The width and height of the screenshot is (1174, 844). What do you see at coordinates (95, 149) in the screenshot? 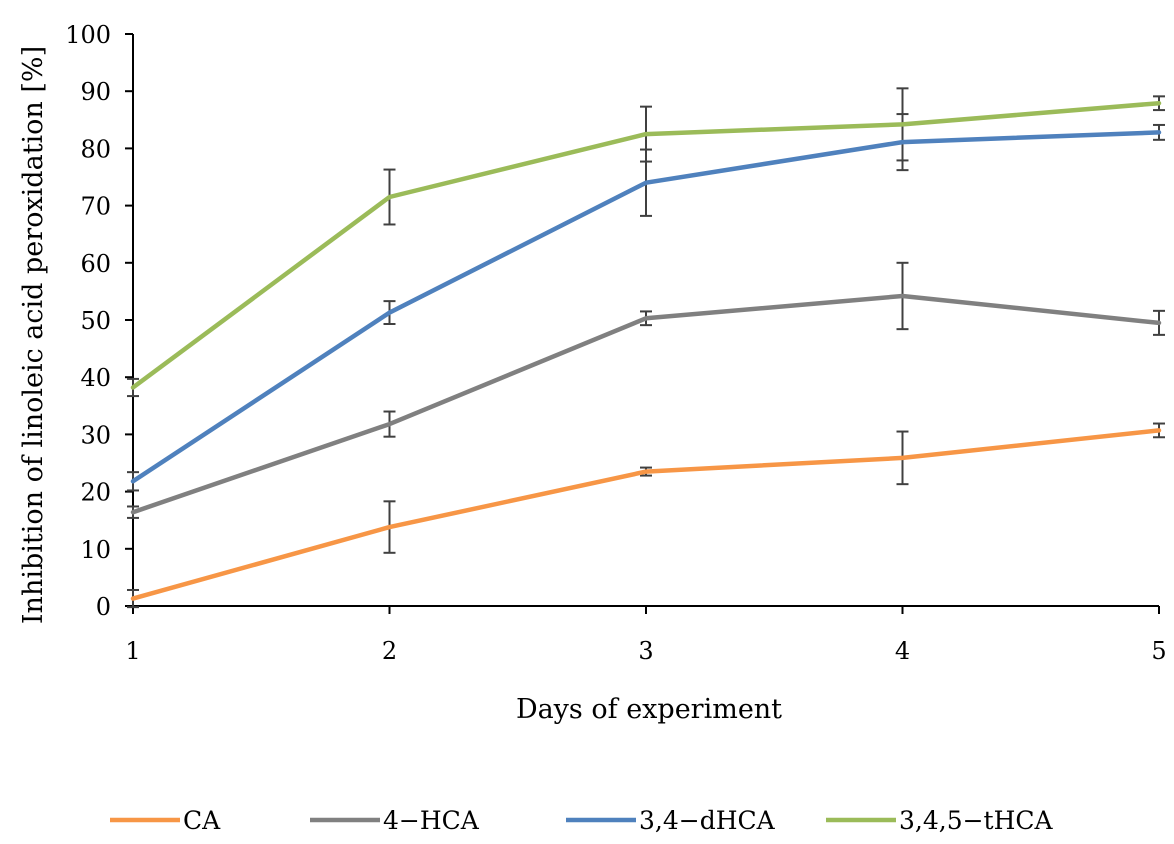
I see `y-tick-label: 80` at bounding box center [95, 149].